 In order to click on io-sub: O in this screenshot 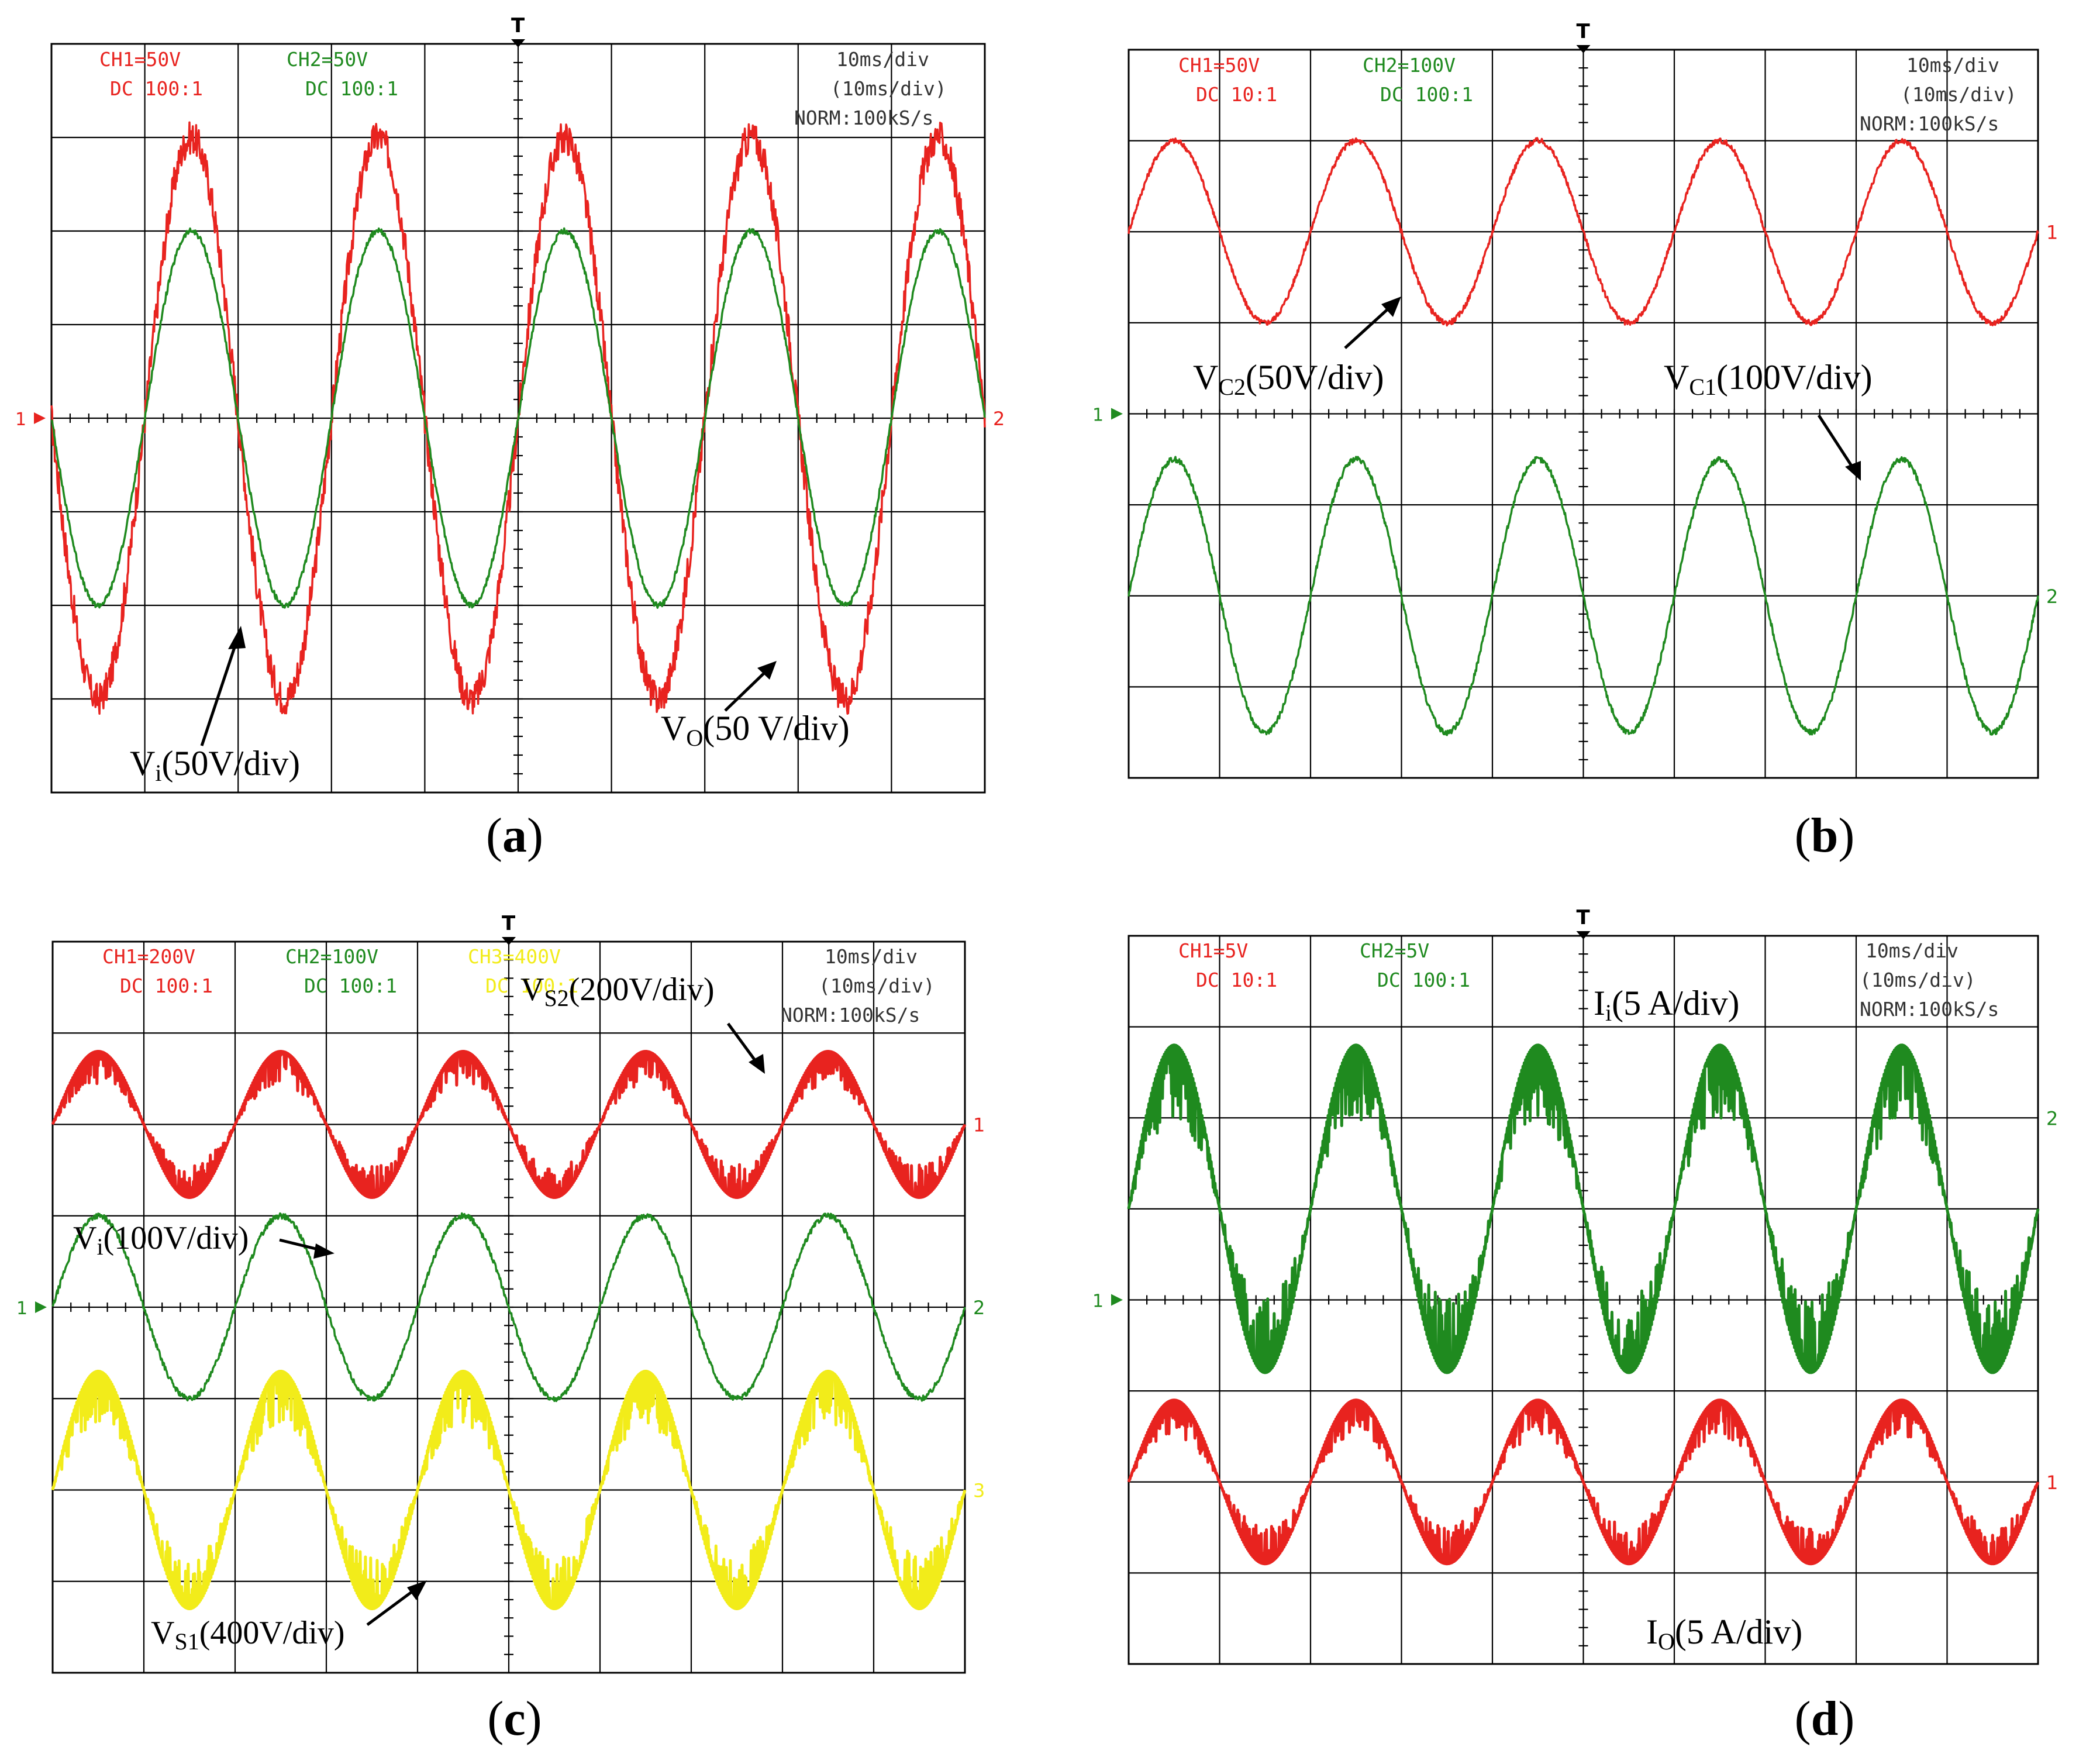, I will do `click(1666, 1641)`.